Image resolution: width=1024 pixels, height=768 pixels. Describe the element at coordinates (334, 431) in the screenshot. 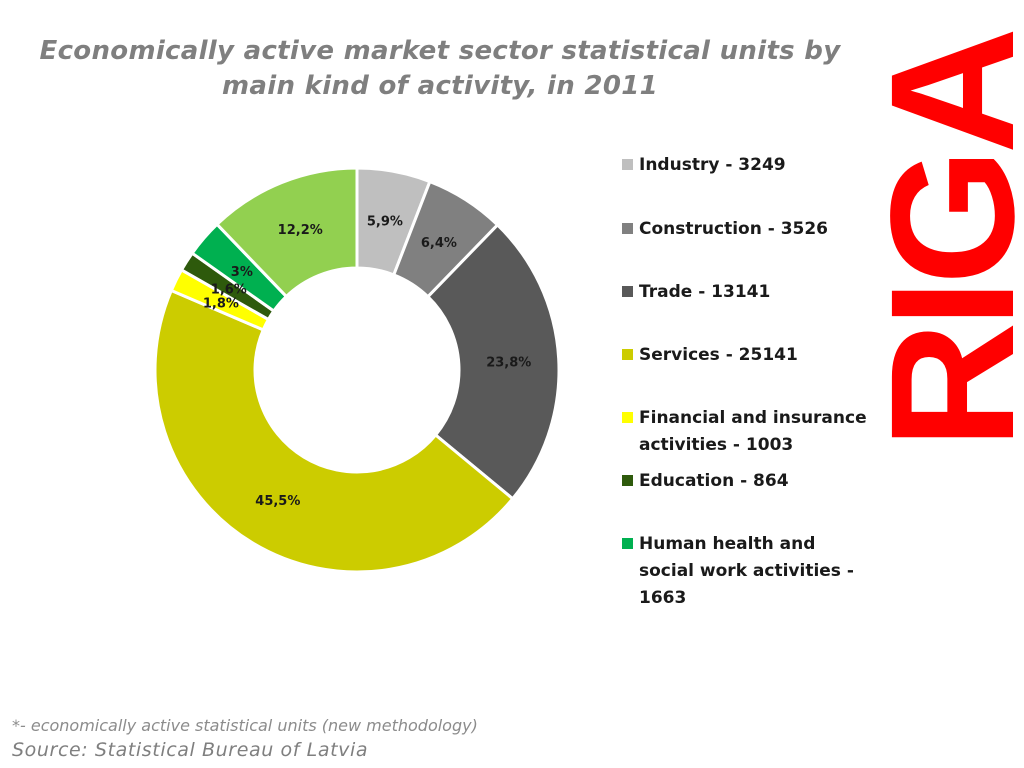

I see `slice-services` at that location.